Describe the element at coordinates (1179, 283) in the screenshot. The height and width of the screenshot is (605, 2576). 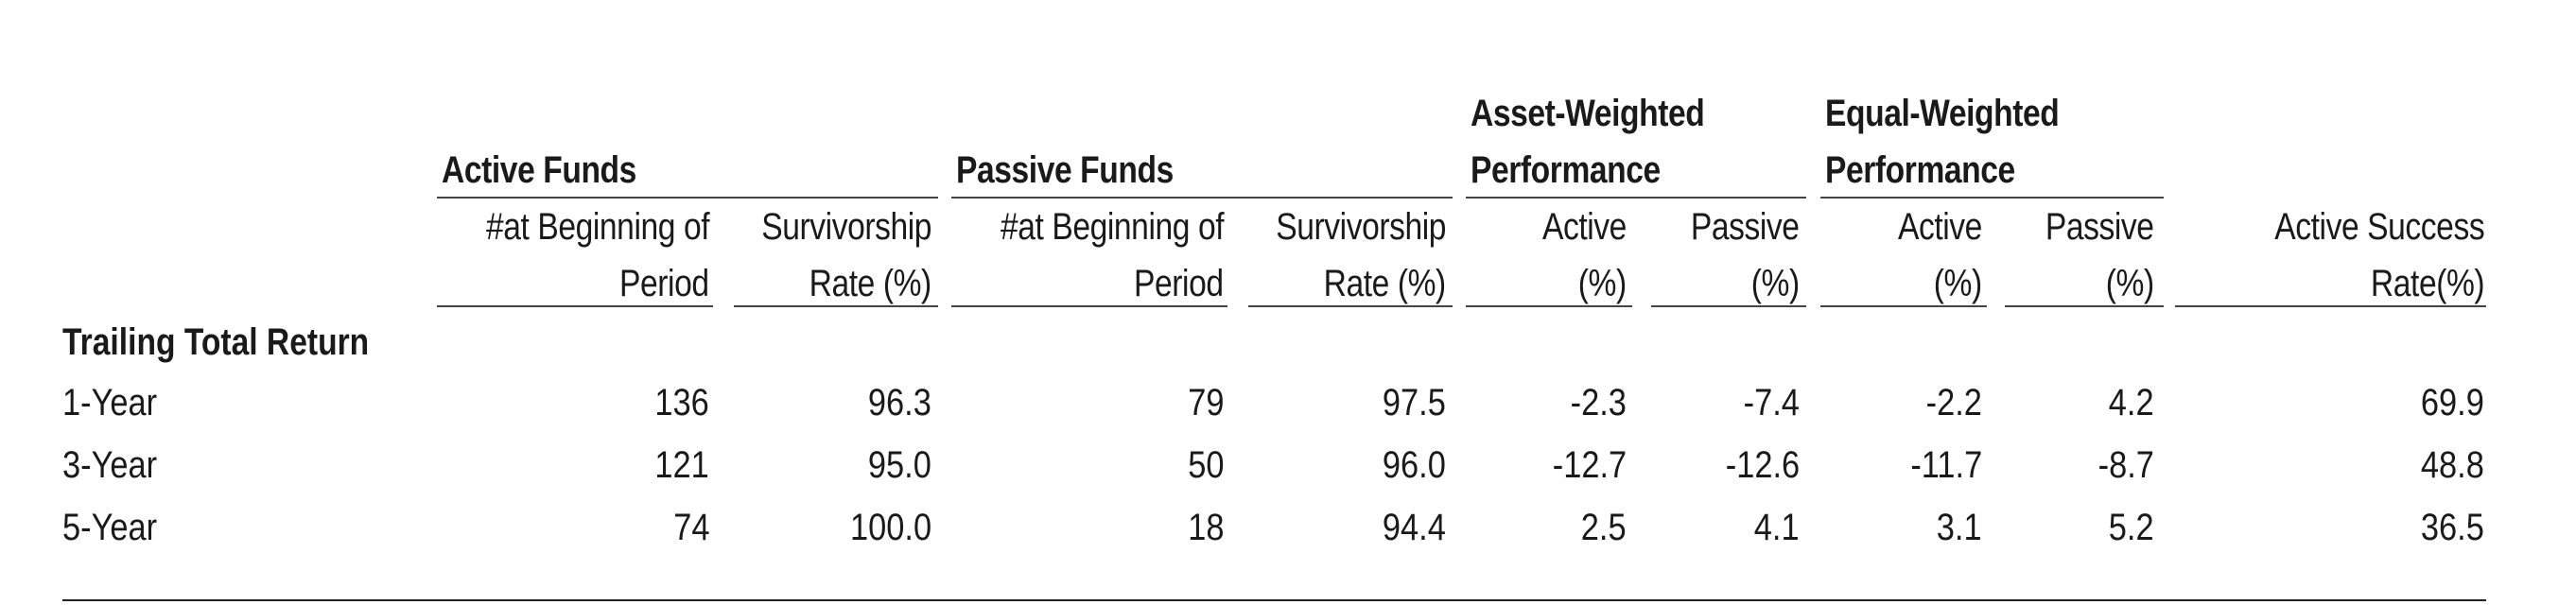
I see `subheader-passive-count-line2: Period` at that location.